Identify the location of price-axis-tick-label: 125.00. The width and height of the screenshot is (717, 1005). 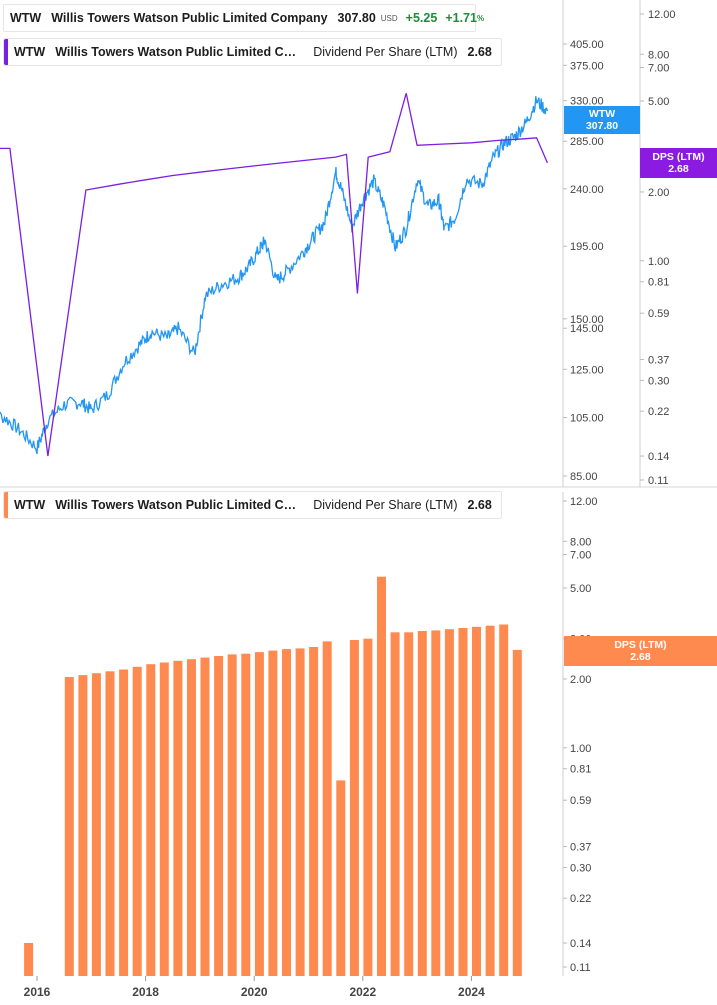
(587, 370).